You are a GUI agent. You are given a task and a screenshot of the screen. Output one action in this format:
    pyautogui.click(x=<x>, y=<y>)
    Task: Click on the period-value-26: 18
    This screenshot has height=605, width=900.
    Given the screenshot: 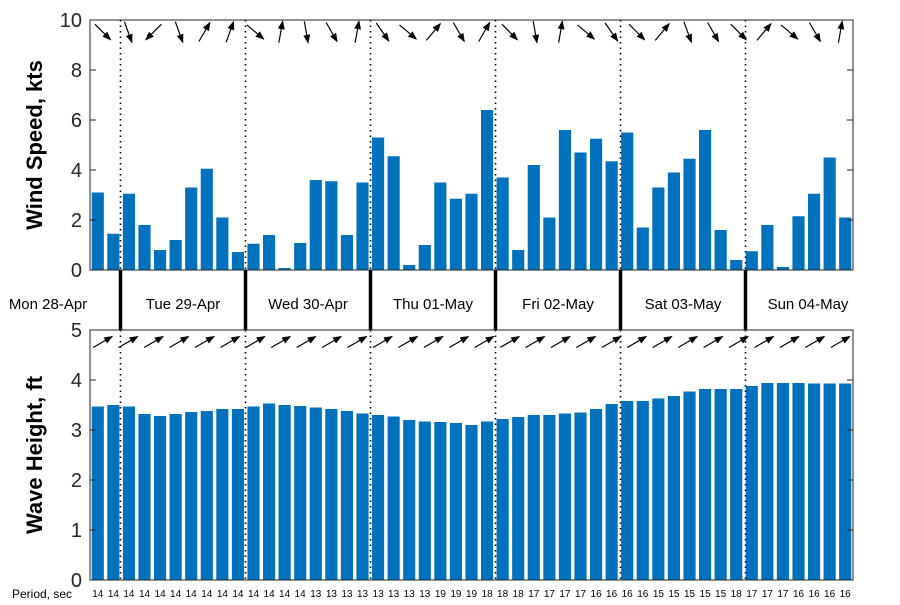 What is the action you would take?
    pyautogui.click(x=503, y=594)
    